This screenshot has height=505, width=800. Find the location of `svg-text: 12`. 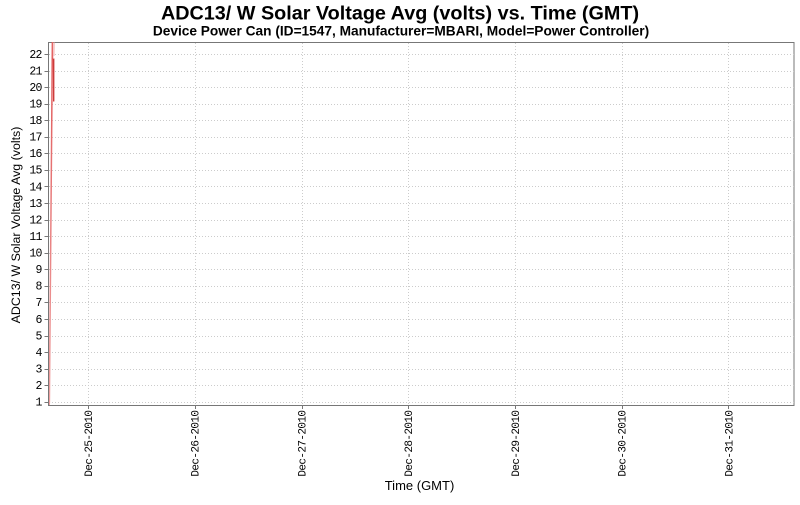

svg-text: 12 is located at coordinates (35, 220).